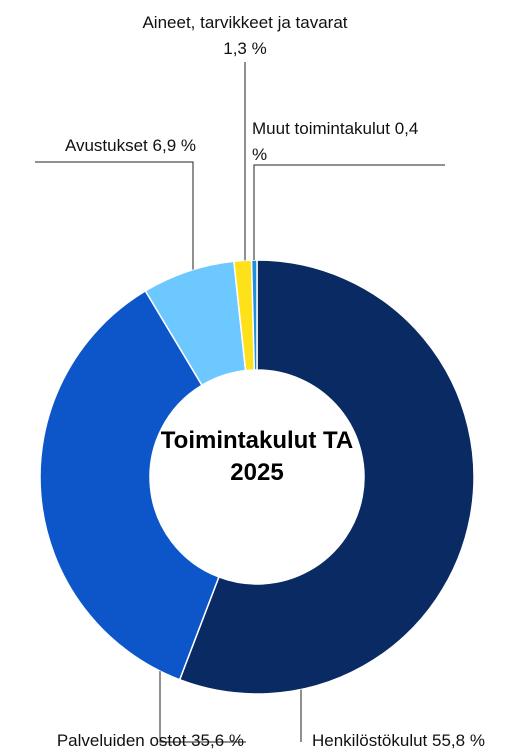 This screenshot has width=523, height=754. I want to click on slice-label: Henkilöstökulut 55,8 %, so click(417, 741).